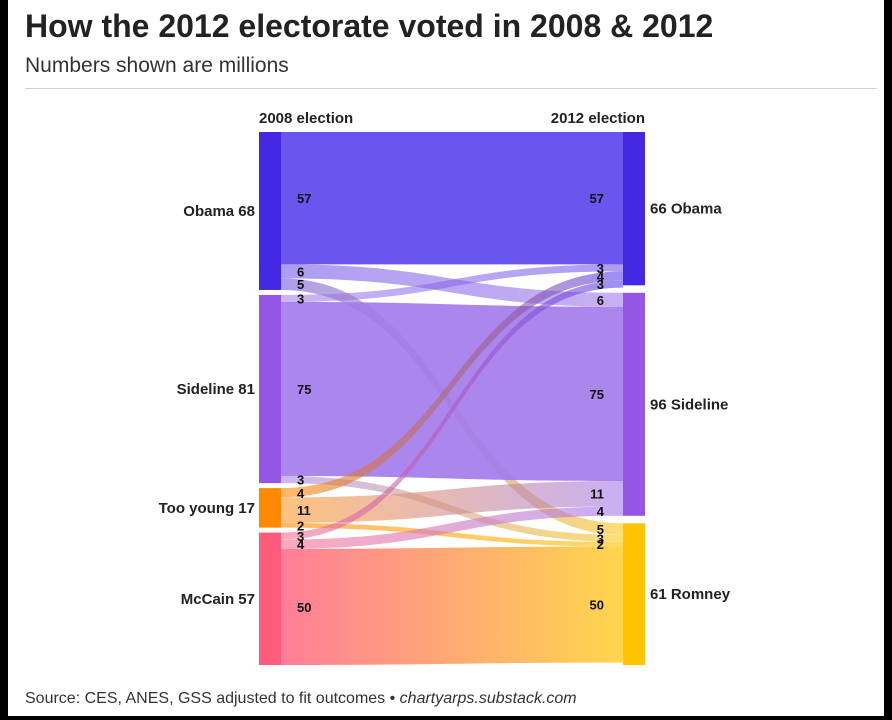 The width and height of the screenshot is (892, 720). Describe the element at coordinates (157, 65) in the screenshot. I see `chart-subtitle: Numbers shown are millions` at that location.